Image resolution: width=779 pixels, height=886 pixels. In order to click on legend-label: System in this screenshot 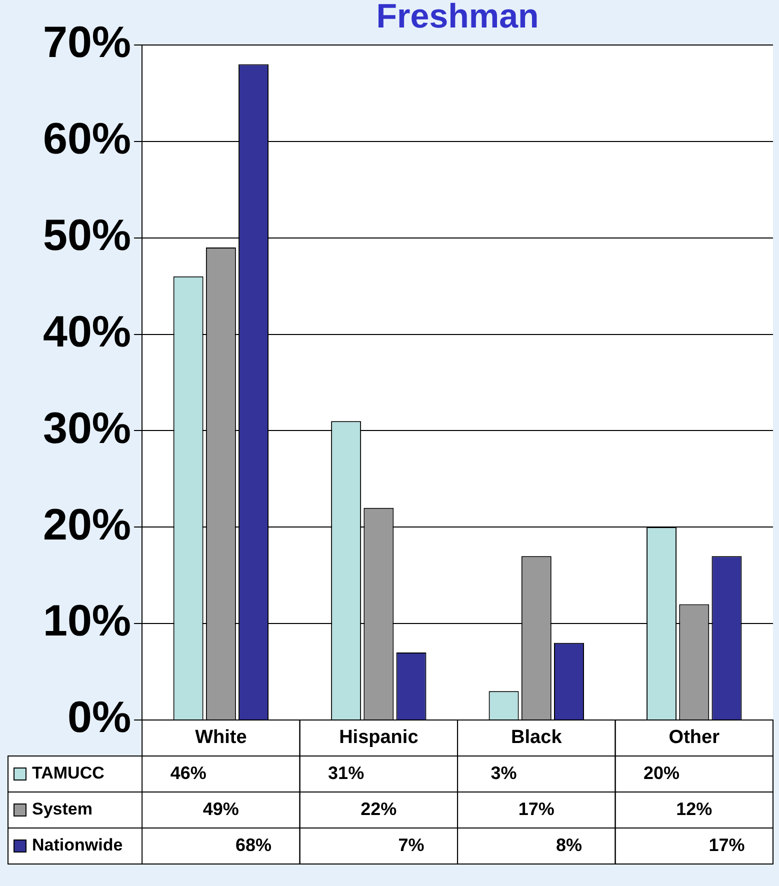, I will do `click(62, 809)`.